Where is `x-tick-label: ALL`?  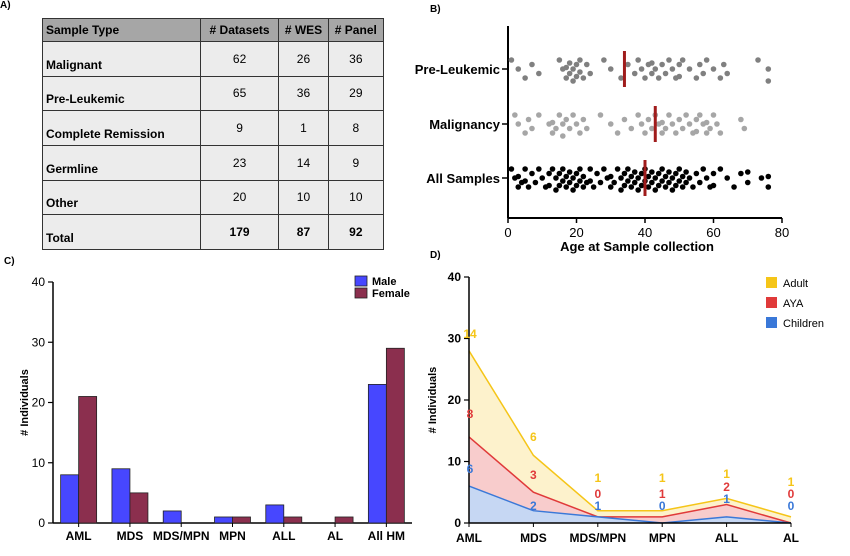 x-tick-label: ALL is located at coordinates (726, 538).